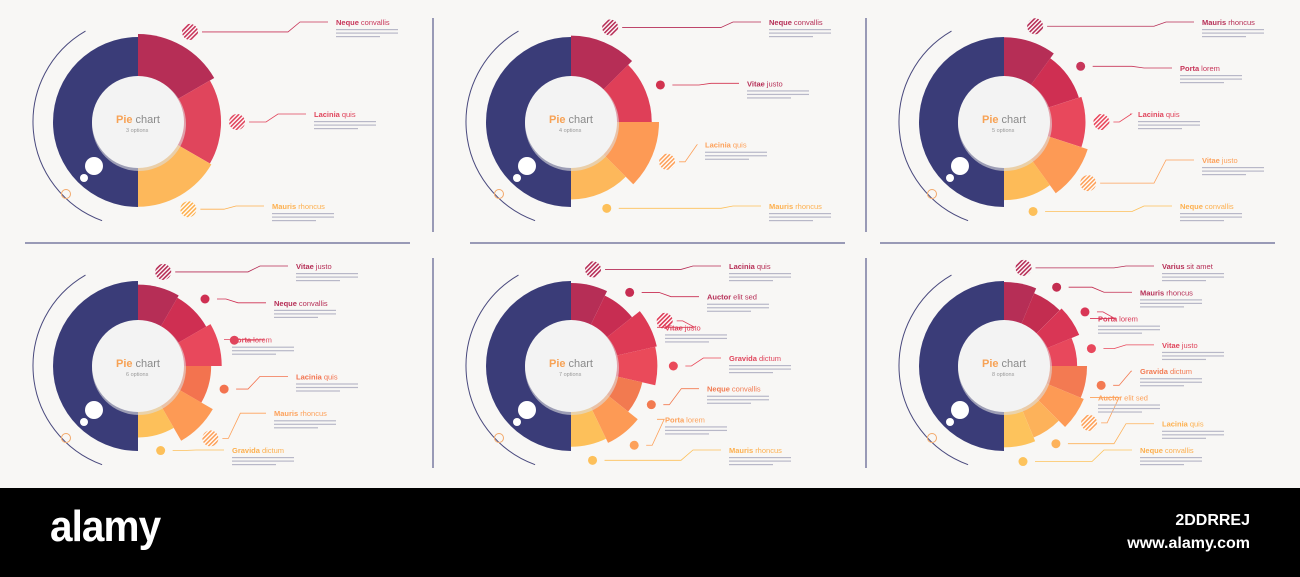 Image resolution: width=1300 pixels, height=577 pixels. Describe the element at coordinates (1212, 520) in the screenshot. I see `image-code: 2DDRREJ` at that location.